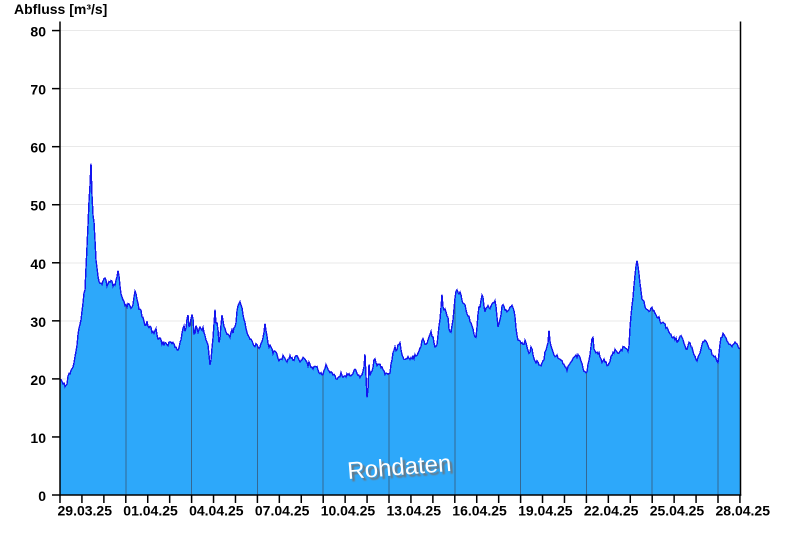  I want to click on svg-text: 80, so click(38, 32).